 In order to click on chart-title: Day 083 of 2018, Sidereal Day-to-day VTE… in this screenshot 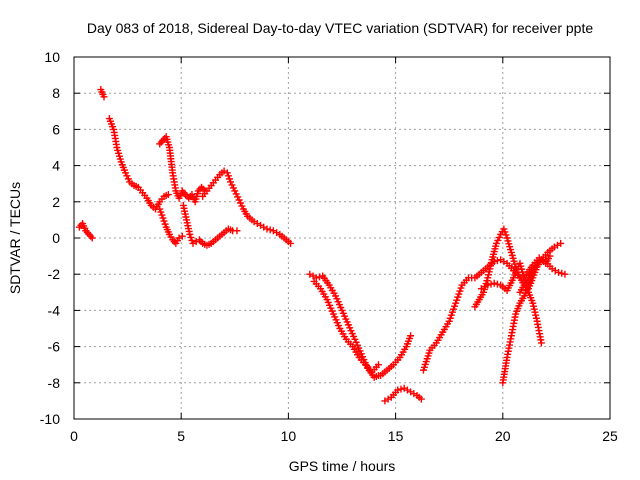, I will do `click(340, 28)`.